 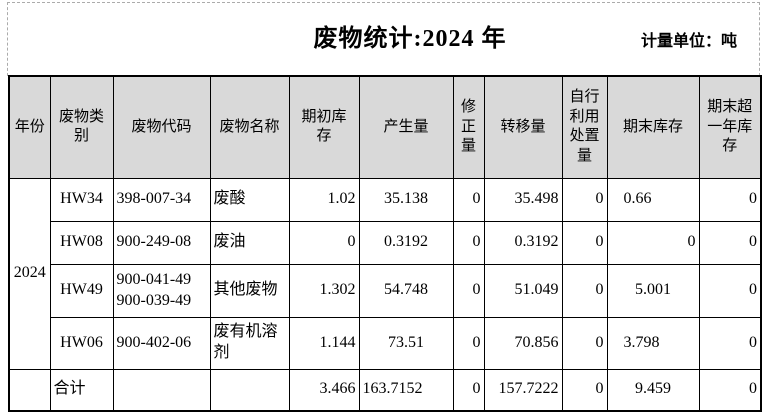 What do you see at coordinates (249, 127) in the screenshot?
I see `header-name: 废物名称` at bounding box center [249, 127].